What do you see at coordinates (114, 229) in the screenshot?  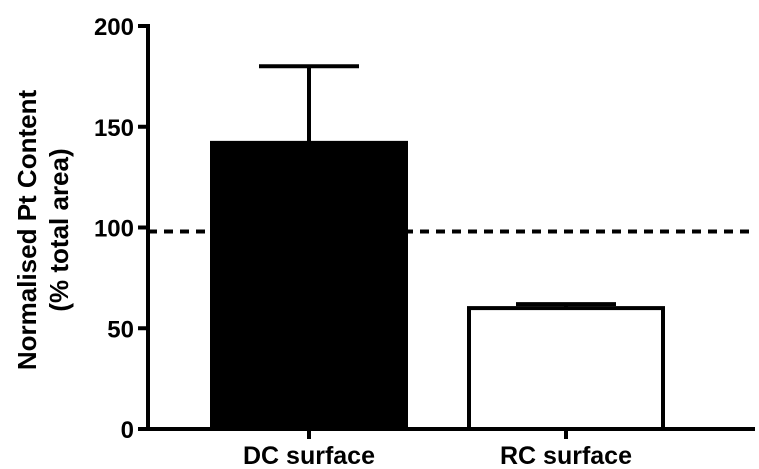 I see `y-tick-label: 100` at bounding box center [114, 229].